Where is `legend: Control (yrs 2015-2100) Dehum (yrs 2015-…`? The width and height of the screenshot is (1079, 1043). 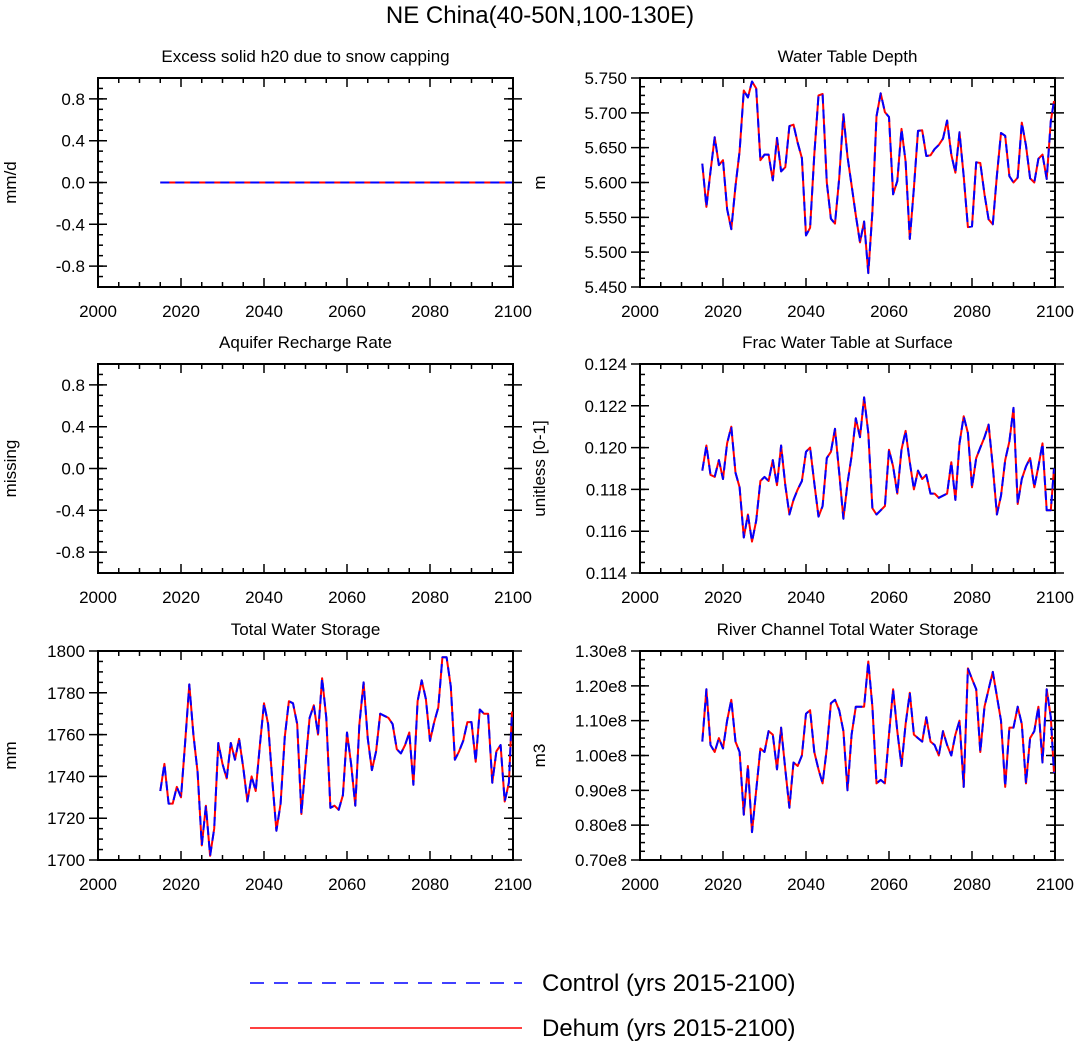 legend: Control (yrs 2015-2100) Dehum (yrs 2015-… is located at coordinates (522, 1006).